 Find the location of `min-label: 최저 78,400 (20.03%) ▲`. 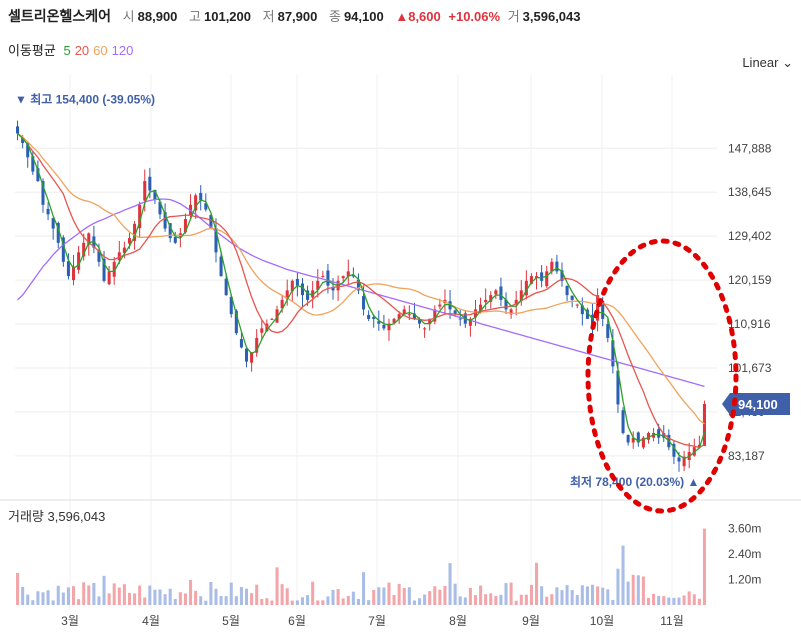

min-label: 최저 78,400 (20.03%) ▲ is located at coordinates (634, 481).